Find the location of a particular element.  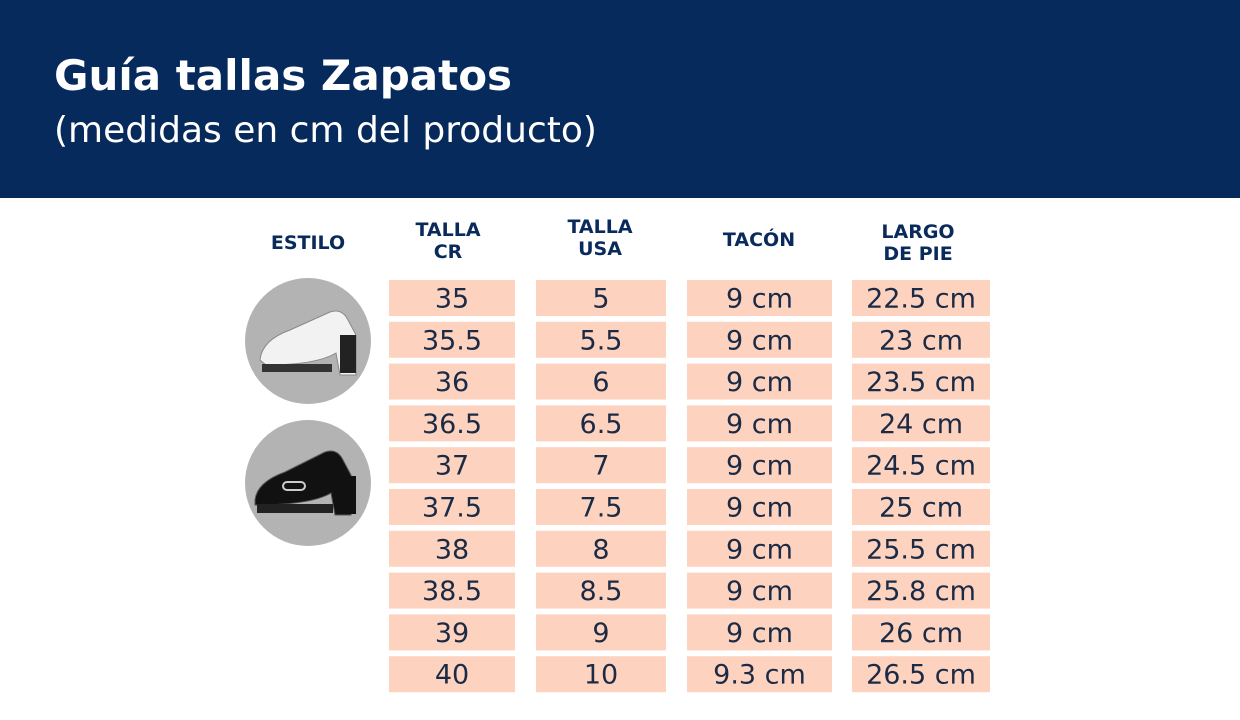

cell: 7.5 is located at coordinates (601, 508).